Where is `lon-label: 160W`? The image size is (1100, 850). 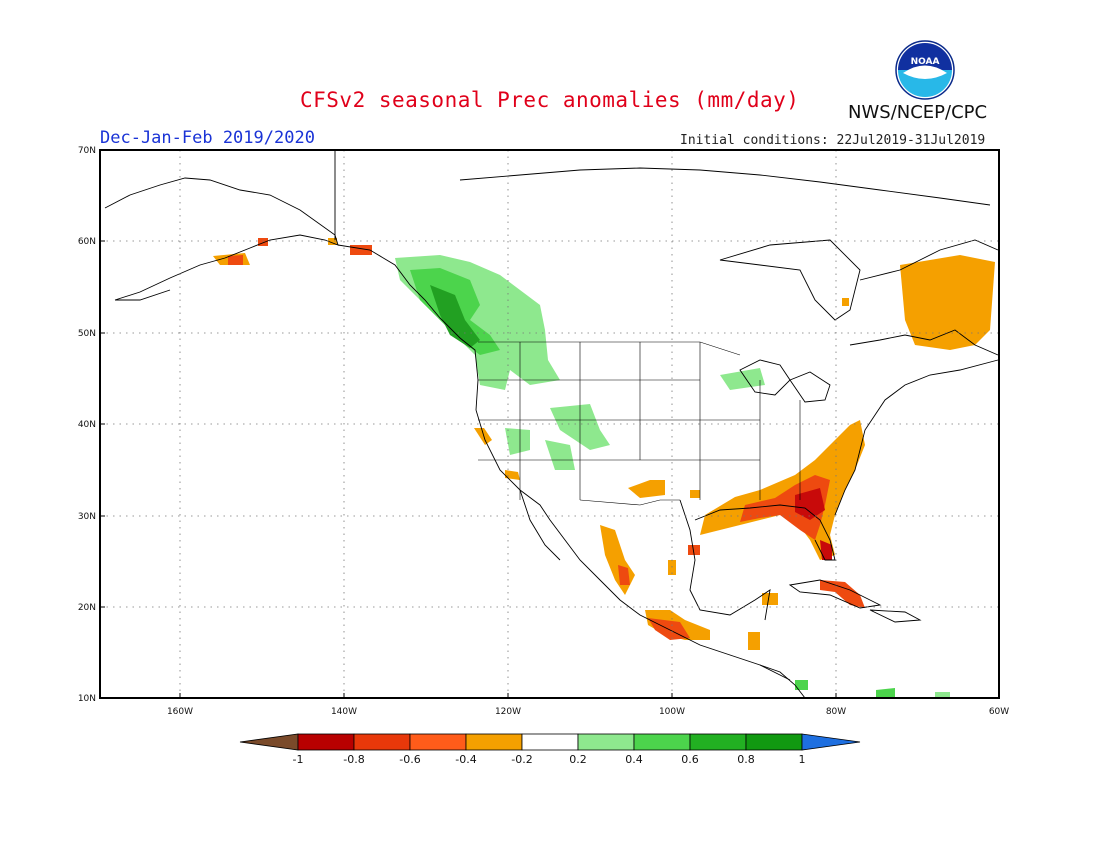 lon-label: 160W is located at coordinates (180, 712).